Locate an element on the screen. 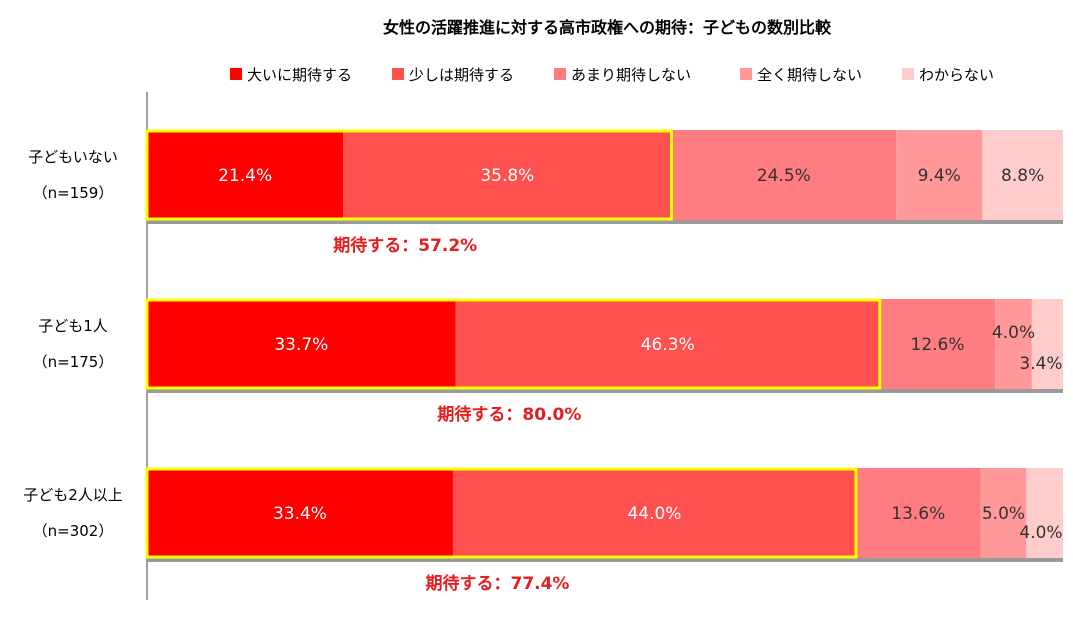 This screenshot has height=617, width=1073. category-n-label: （n=159） is located at coordinates (73, 193).